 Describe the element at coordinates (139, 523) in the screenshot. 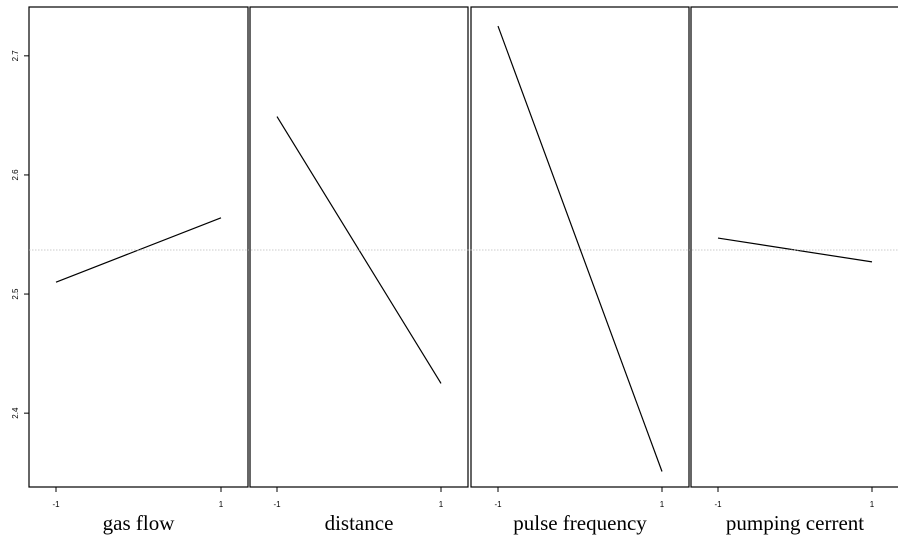

I see `x-axis-label: gas flow` at that location.